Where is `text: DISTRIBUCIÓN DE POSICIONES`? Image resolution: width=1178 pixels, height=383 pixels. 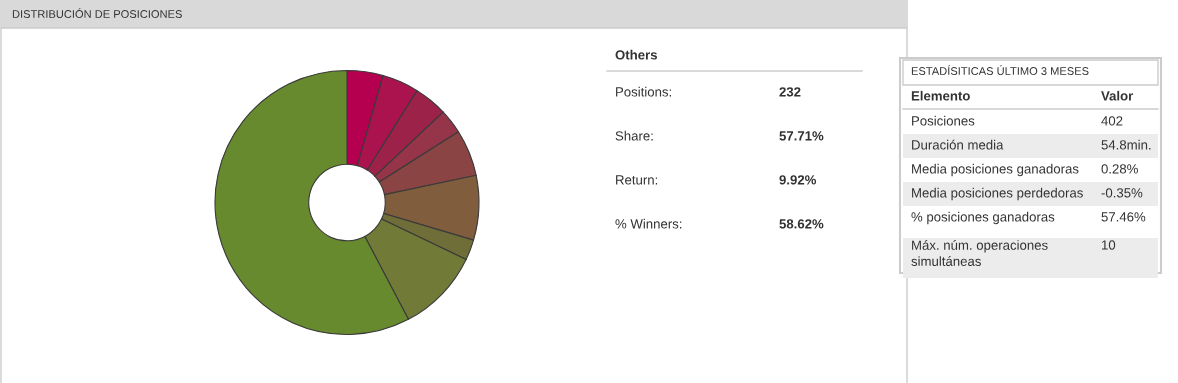
text: DISTRIBUCIÓN DE POSICIONES is located at coordinates (97, 13).